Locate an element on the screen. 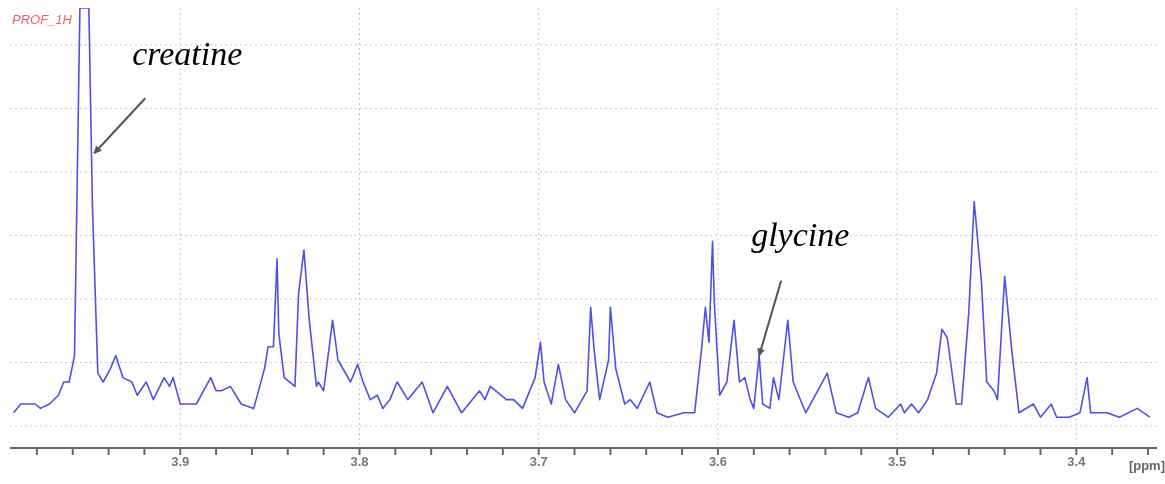 This screenshot has height=484, width=1165. annotation: glycine is located at coordinates (800, 234).